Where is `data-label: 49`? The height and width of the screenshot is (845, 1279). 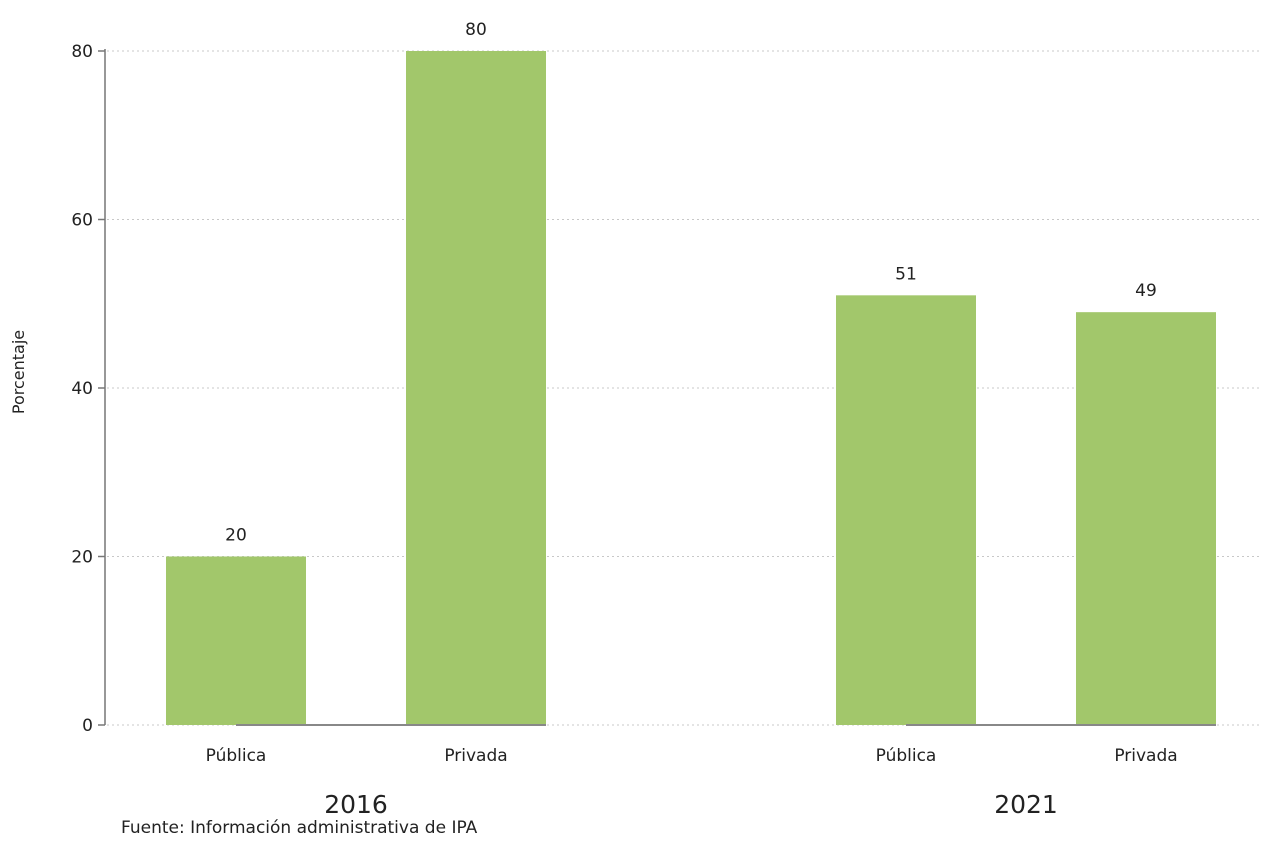
data-label: 49 is located at coordinates (1146, 291).